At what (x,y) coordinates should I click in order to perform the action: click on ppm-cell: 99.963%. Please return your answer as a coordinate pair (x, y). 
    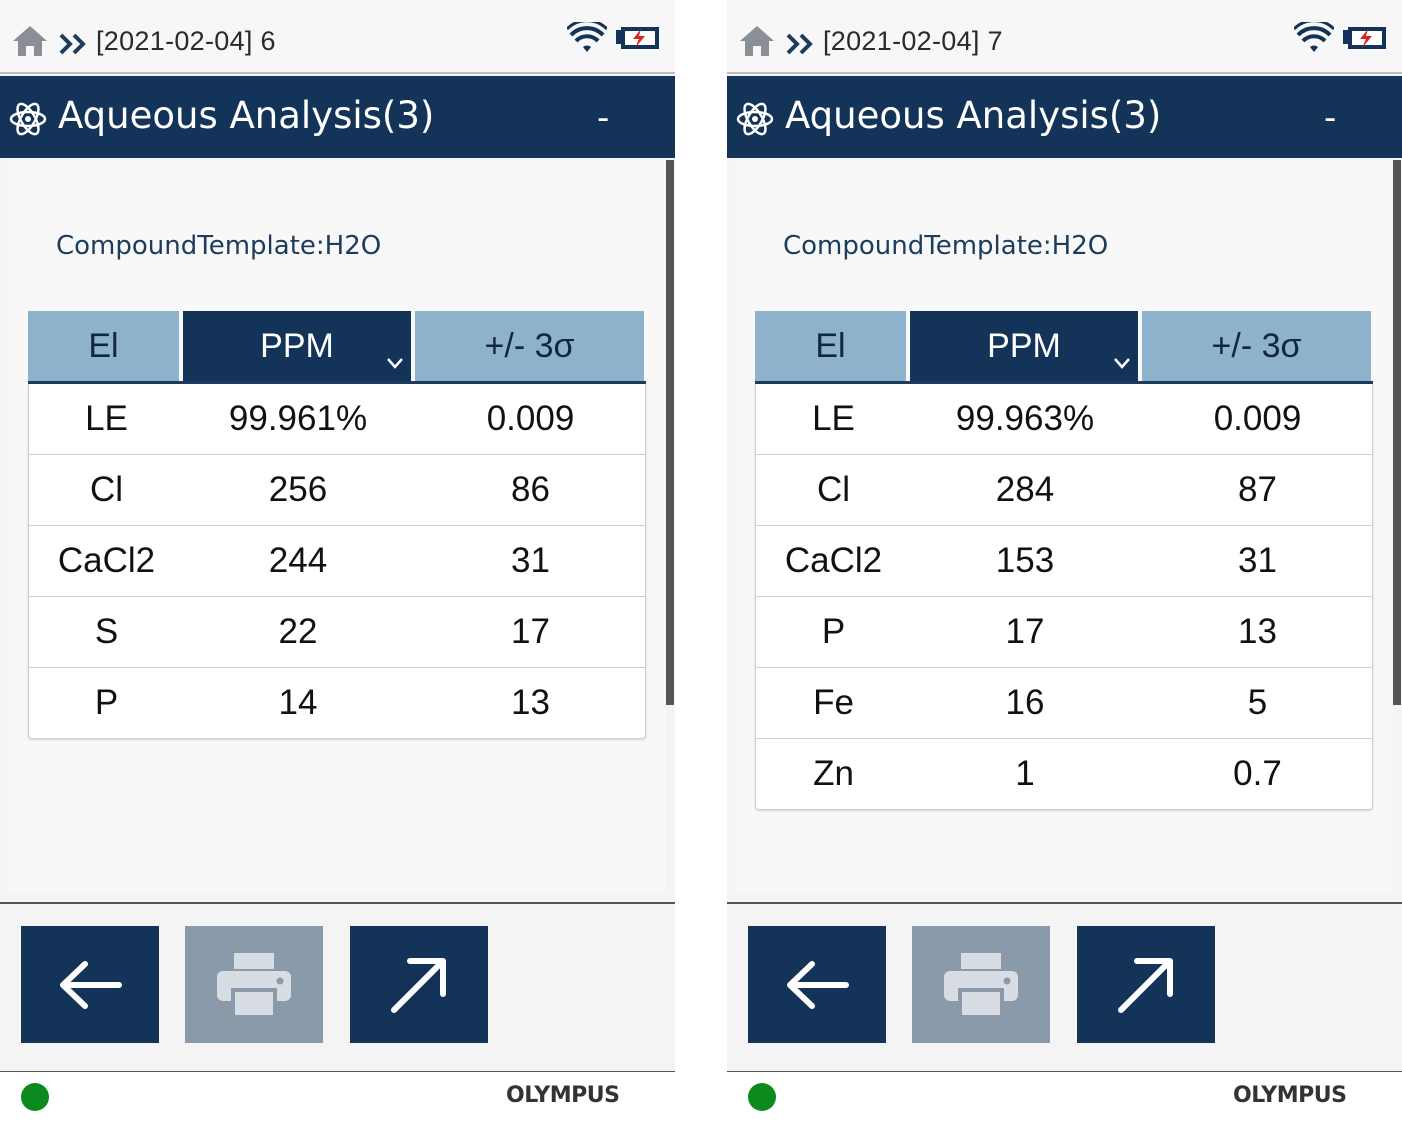
    Looking at the image, I should click on (1025, 418).